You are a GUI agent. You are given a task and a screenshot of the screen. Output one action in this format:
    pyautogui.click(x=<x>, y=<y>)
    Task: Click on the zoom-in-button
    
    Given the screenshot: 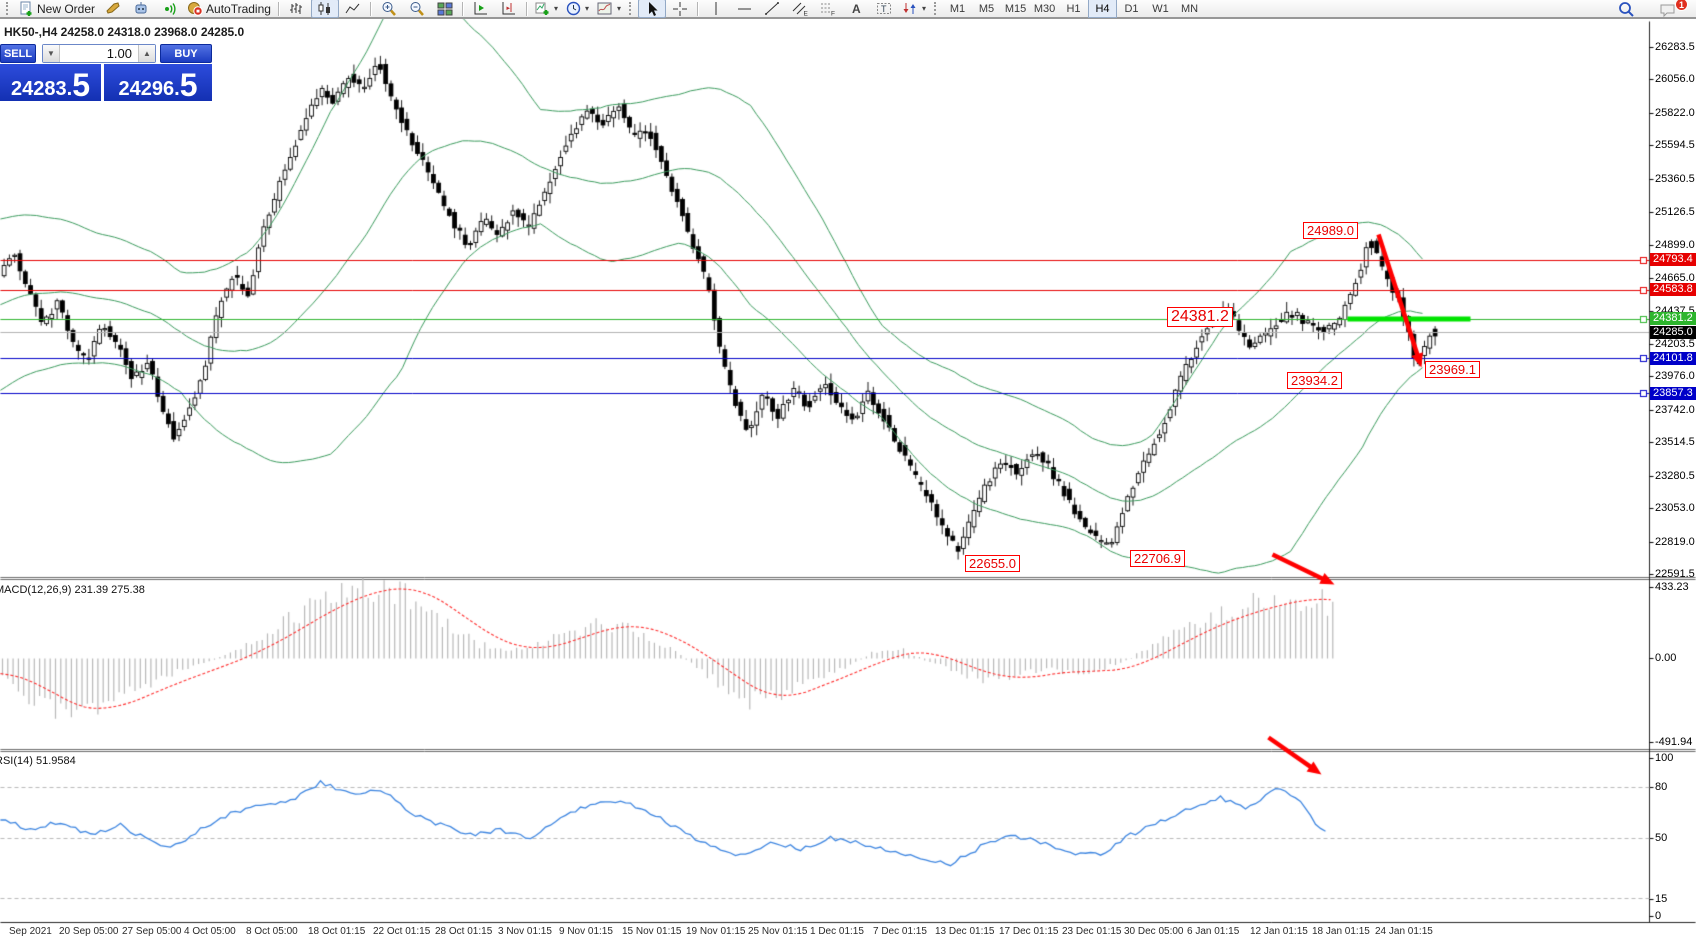 What is the action you would take?
    pyautogui.click(x=389, y=9)
    